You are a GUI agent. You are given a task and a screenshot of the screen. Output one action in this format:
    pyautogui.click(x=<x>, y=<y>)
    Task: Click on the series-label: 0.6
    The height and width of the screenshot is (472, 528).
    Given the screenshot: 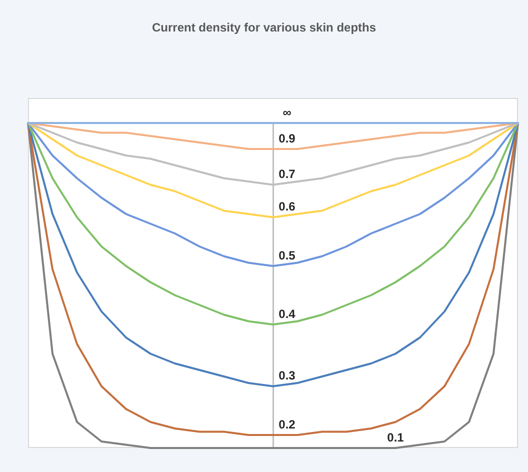 What is the action you would take?
    pyautogui.click(x=287, y=207)
    